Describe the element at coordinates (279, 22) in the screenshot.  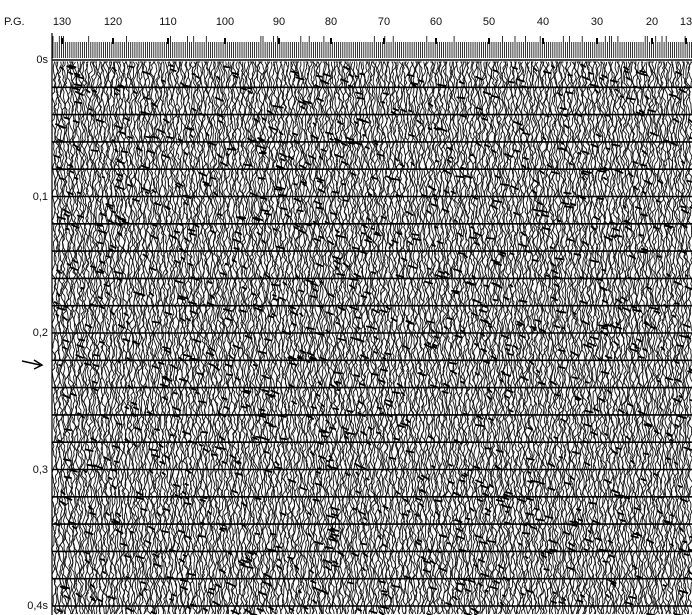
I see `station-label: 90` at that location.